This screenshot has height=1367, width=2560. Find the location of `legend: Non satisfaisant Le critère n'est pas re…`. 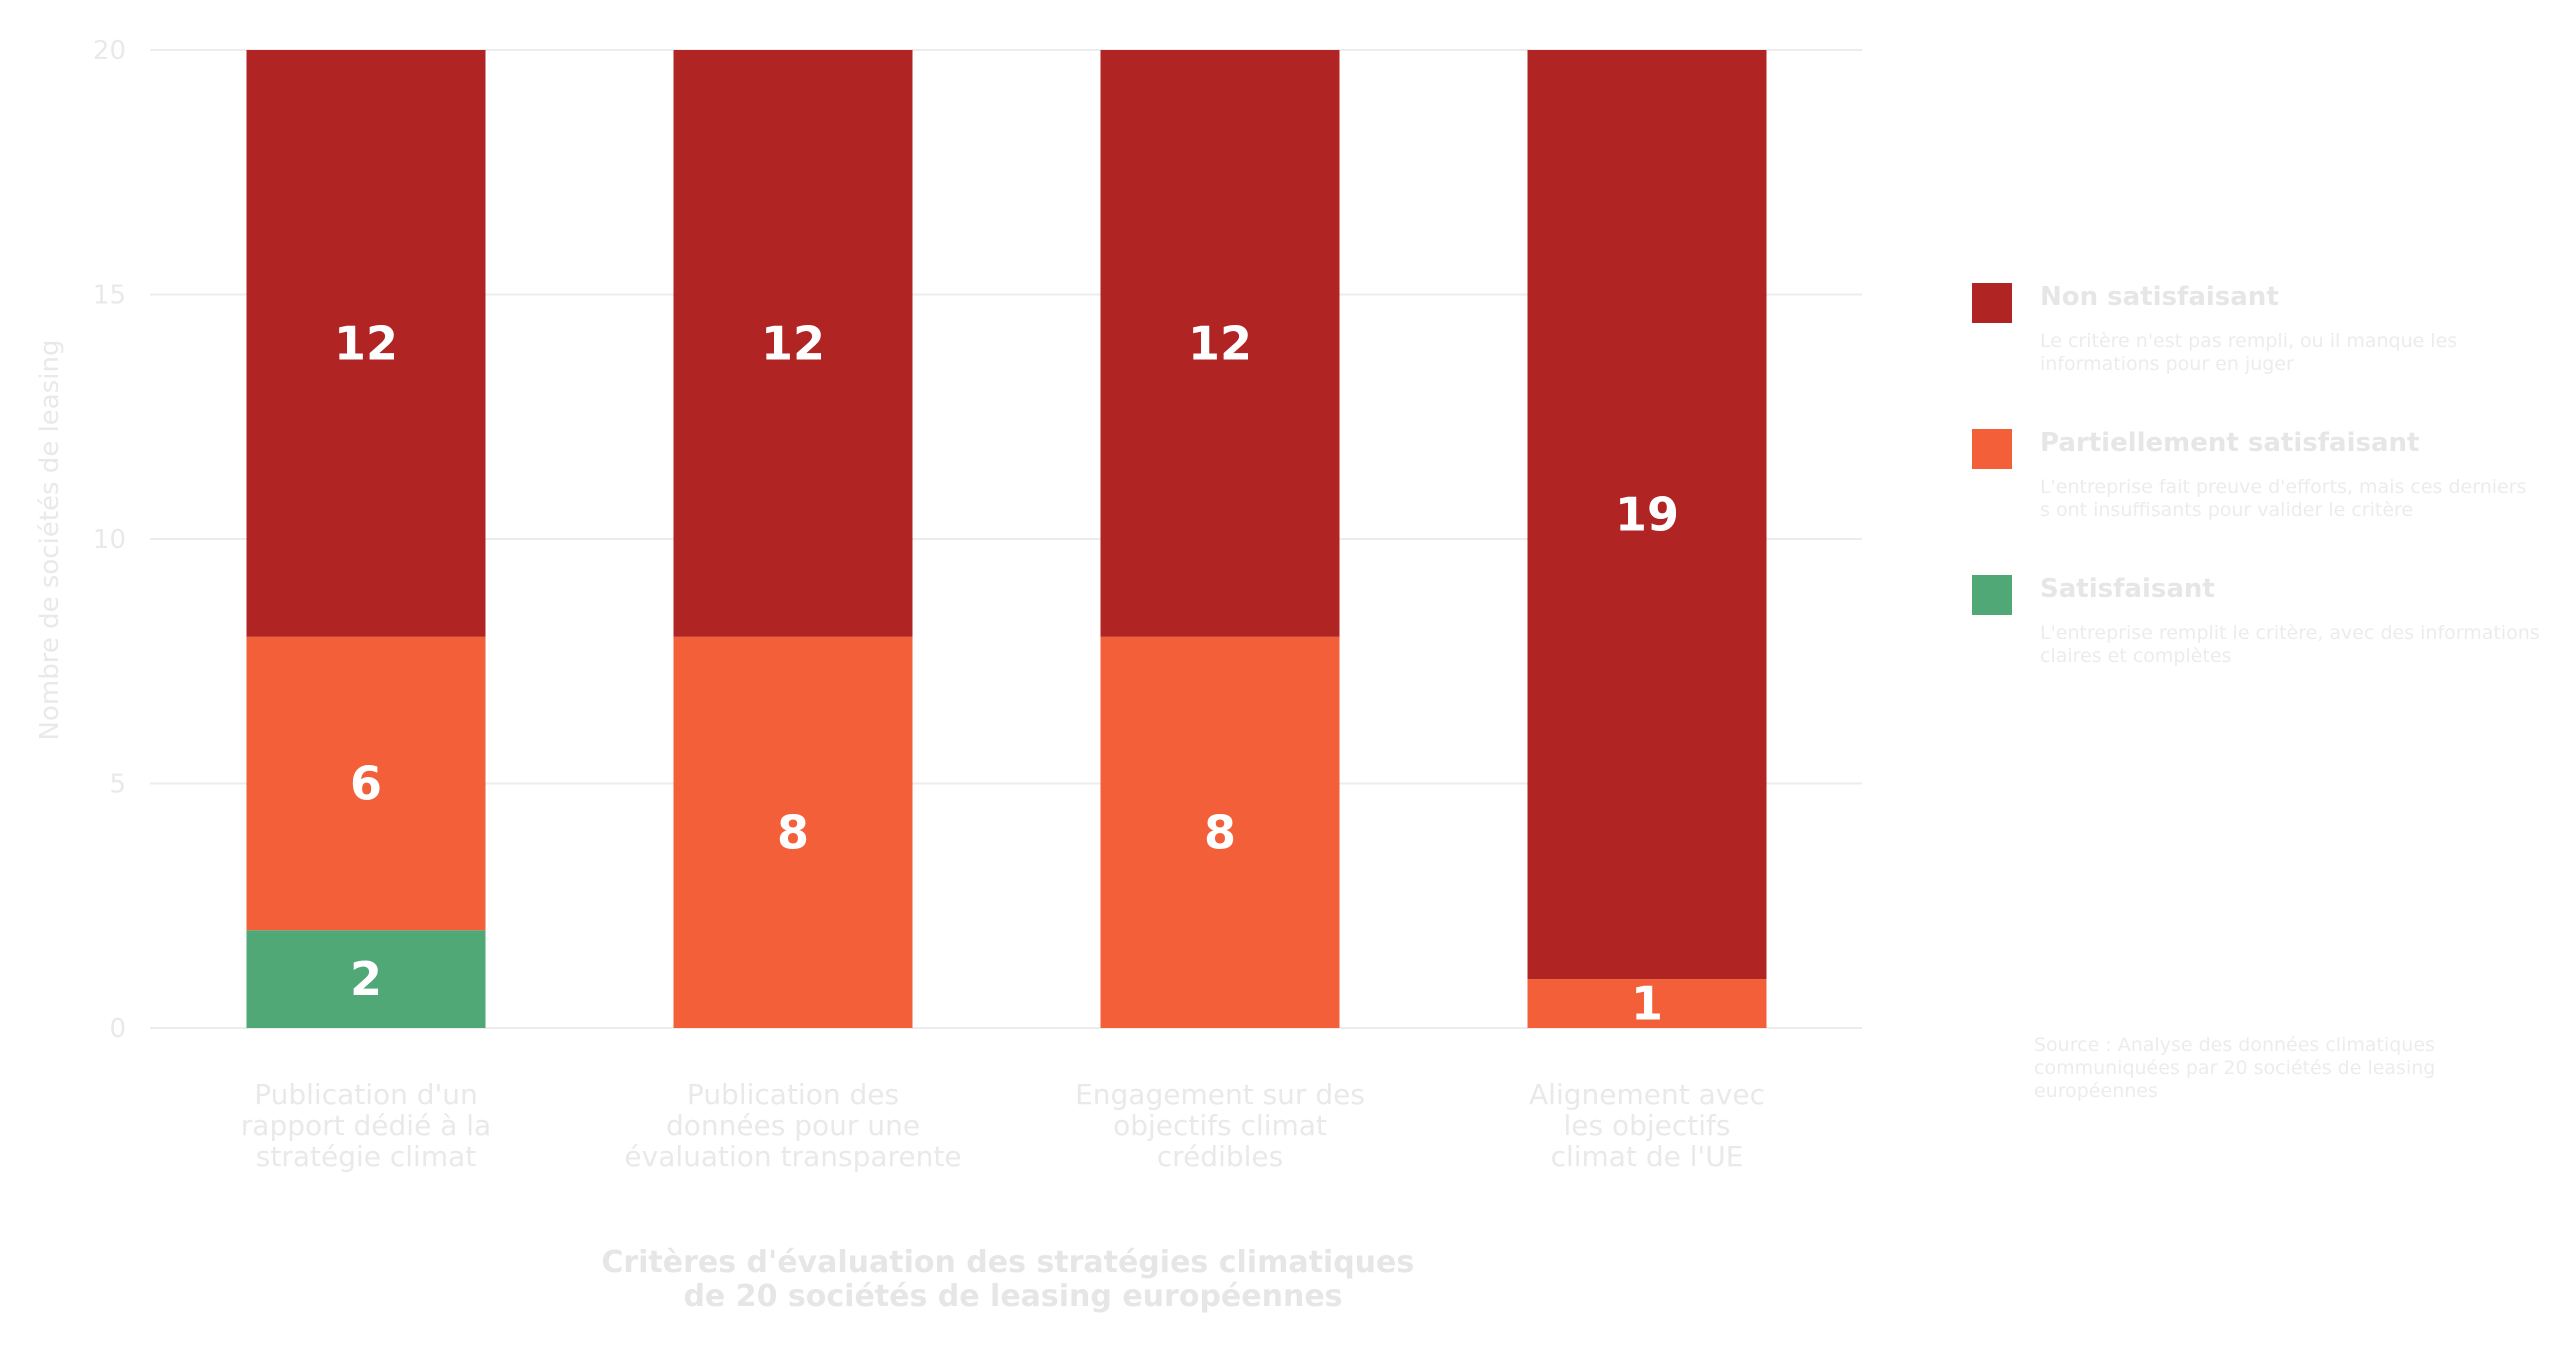

legend: Non satisfaisant Le critère n'est pas re… is located at coordinates (2262, 497).